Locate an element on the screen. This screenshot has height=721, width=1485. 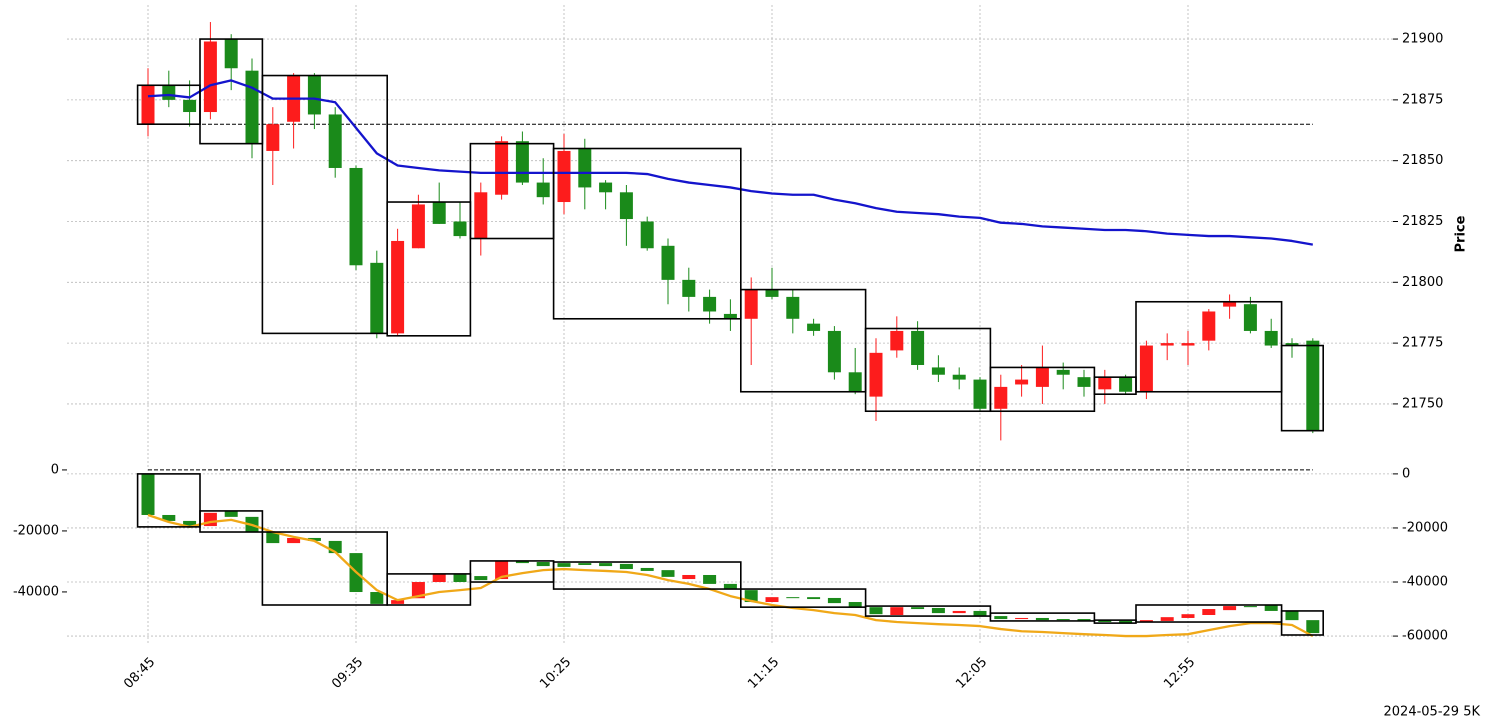
y-tick-label: -40000 is located at coordinates (36, 591).